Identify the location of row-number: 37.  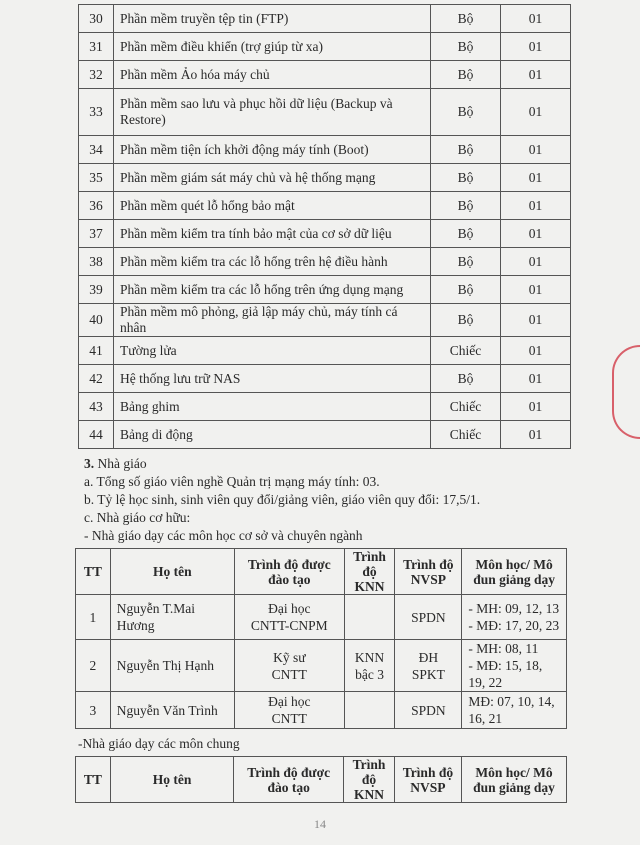
(96, 233).